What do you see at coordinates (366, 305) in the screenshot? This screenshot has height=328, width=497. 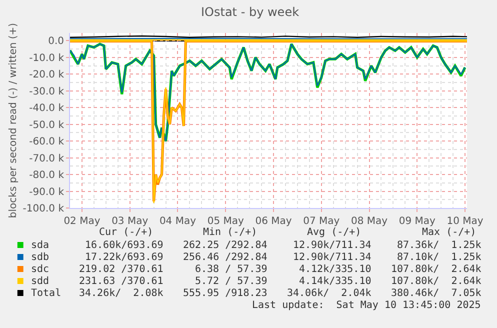 I see `text: Last update: Sat May 10 13:45:00 2025` at bounding box center [366, 305].